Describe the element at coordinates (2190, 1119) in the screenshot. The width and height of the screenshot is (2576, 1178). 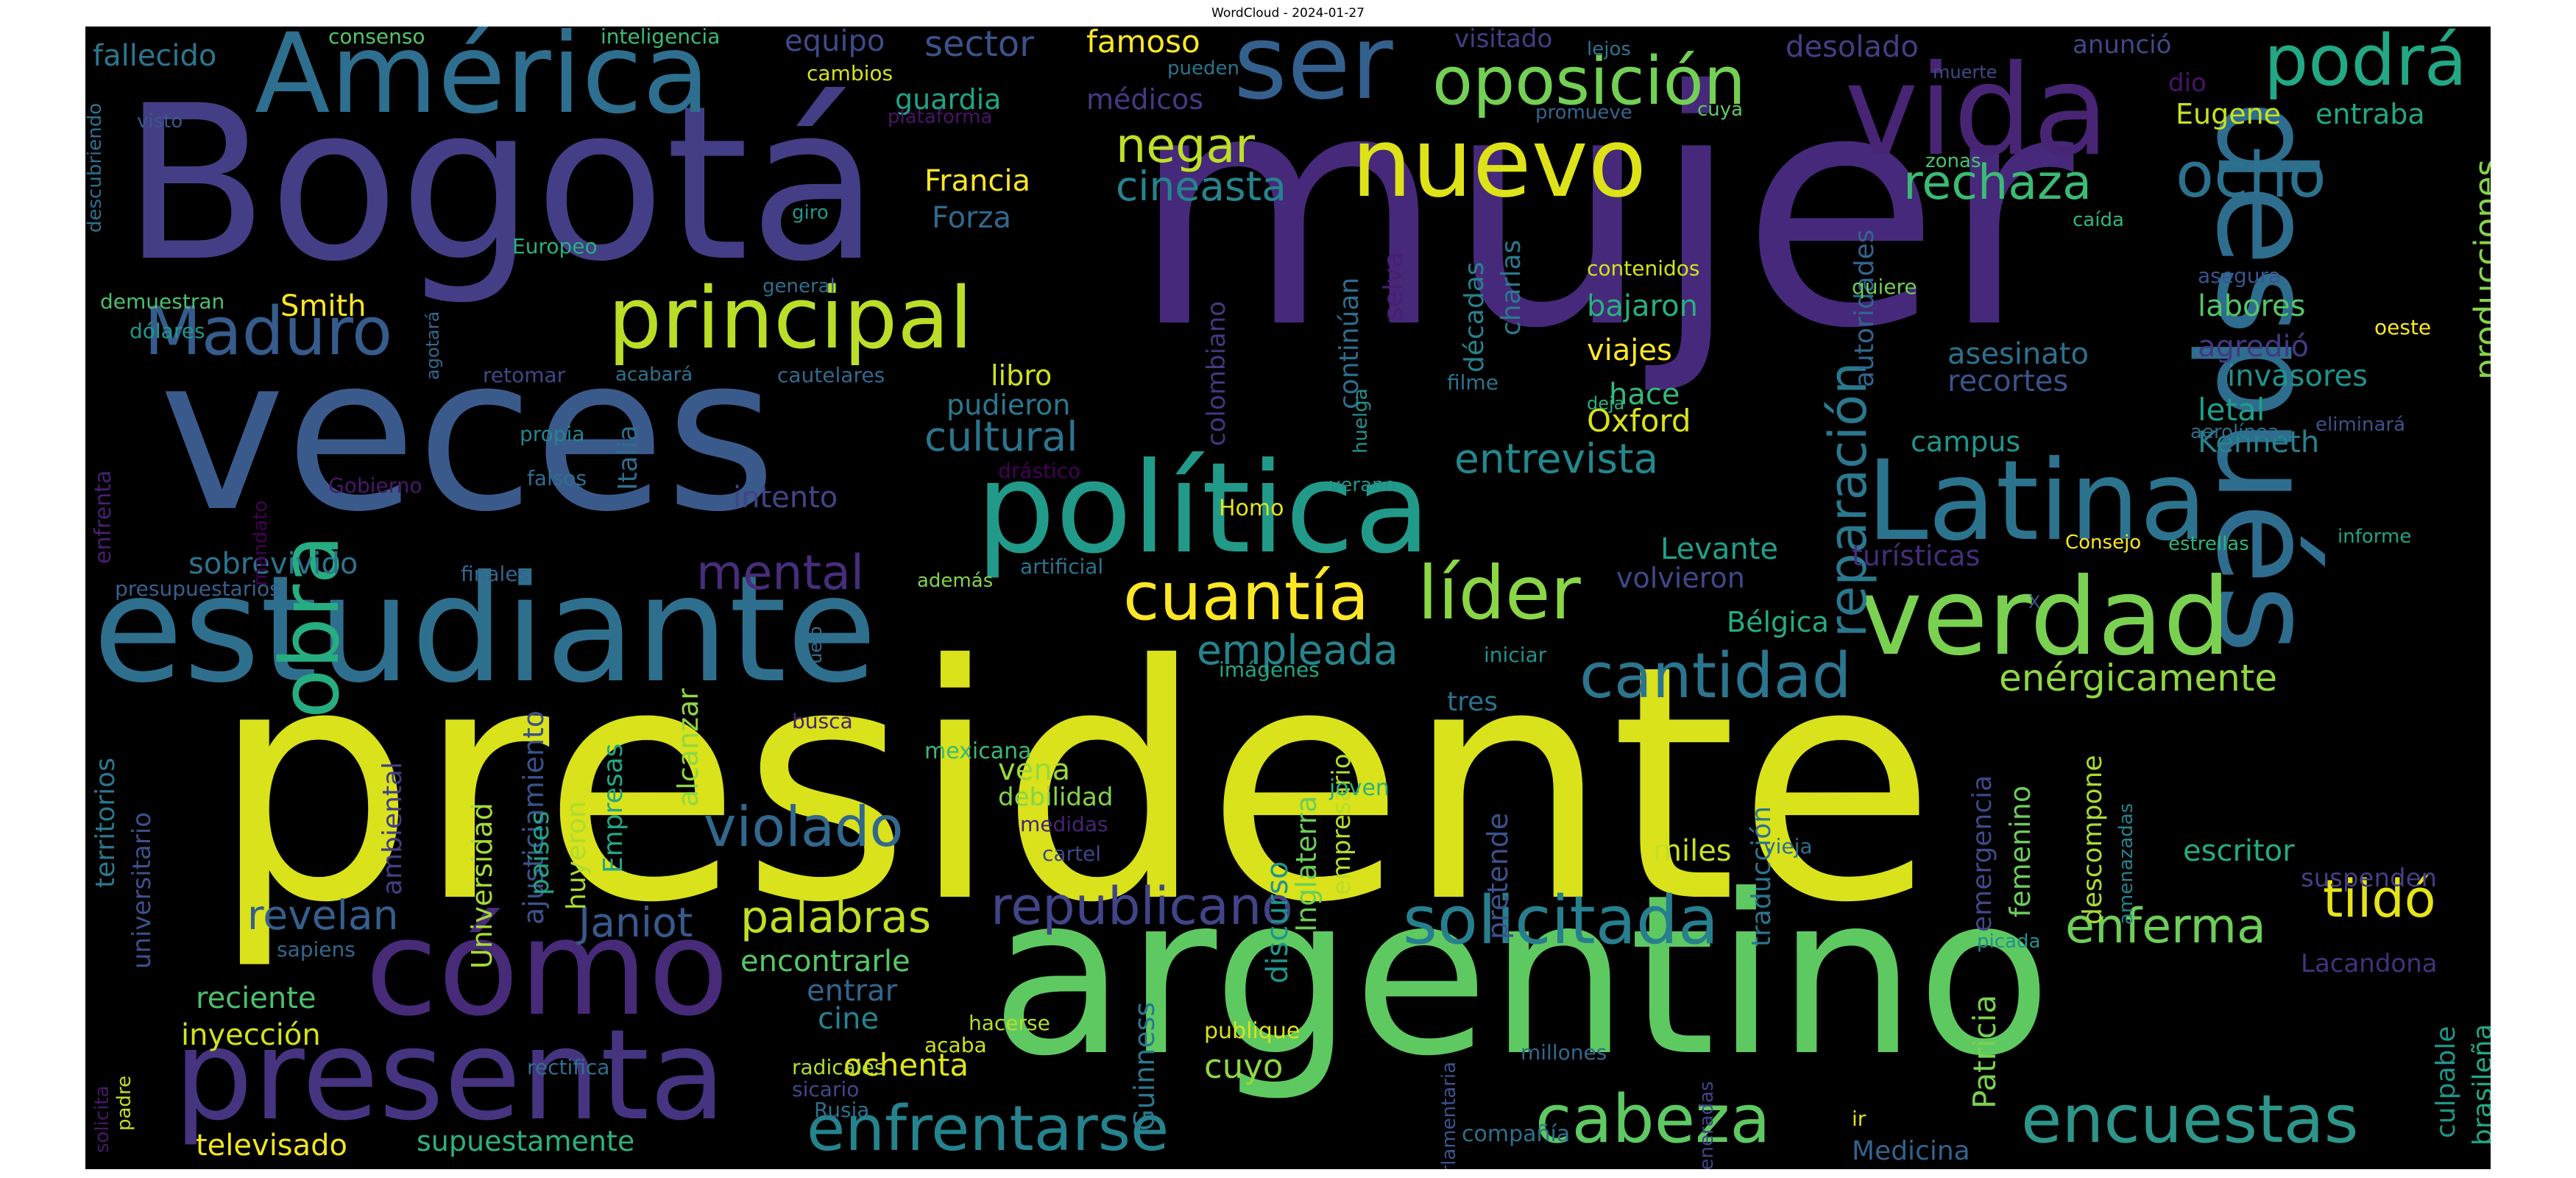
I see `word: encuestas` at that location.